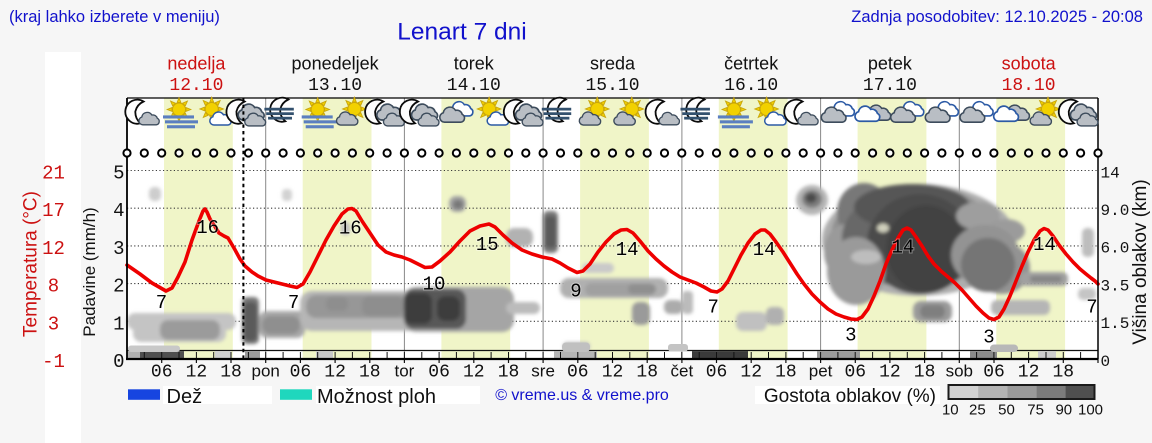 This screenshot has height=443, width=1152. Describe the element at coordinates (31, 264) in the screenshot. I see `svg-text: Temperatura (°C)` at that location.